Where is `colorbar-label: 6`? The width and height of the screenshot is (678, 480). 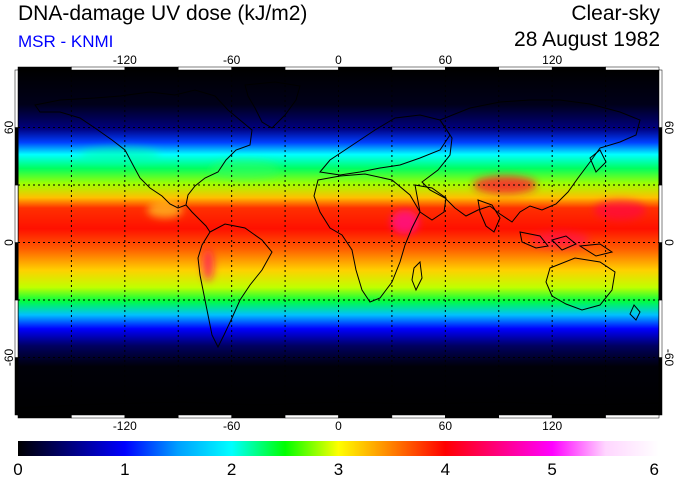
colorbar-label: 6 is located at coordinates (654, 469).